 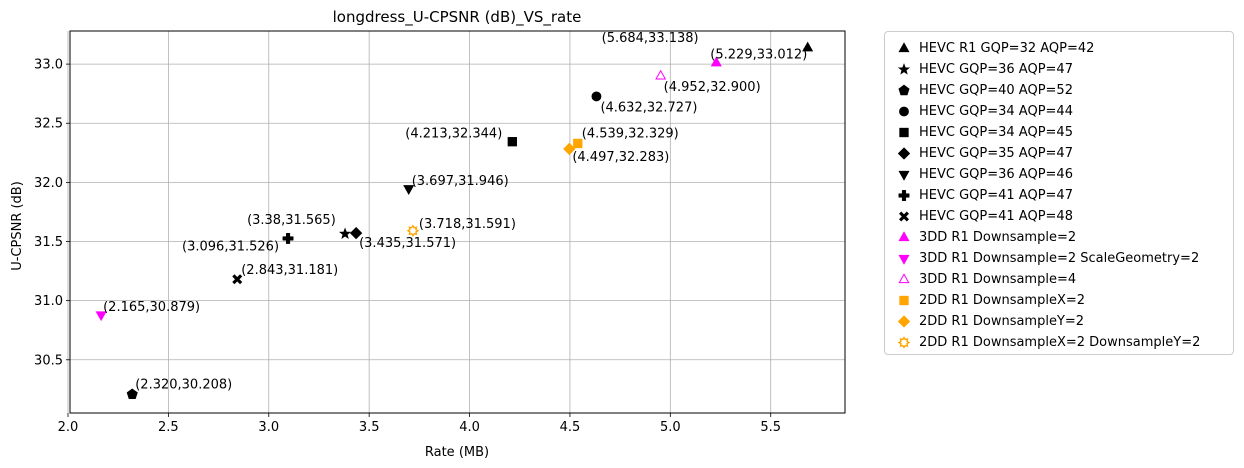 What do you see at coordinates (48, 242) in the screenshot?
I see `y-tick-label: 31.5` at bounding box center [48, 242].